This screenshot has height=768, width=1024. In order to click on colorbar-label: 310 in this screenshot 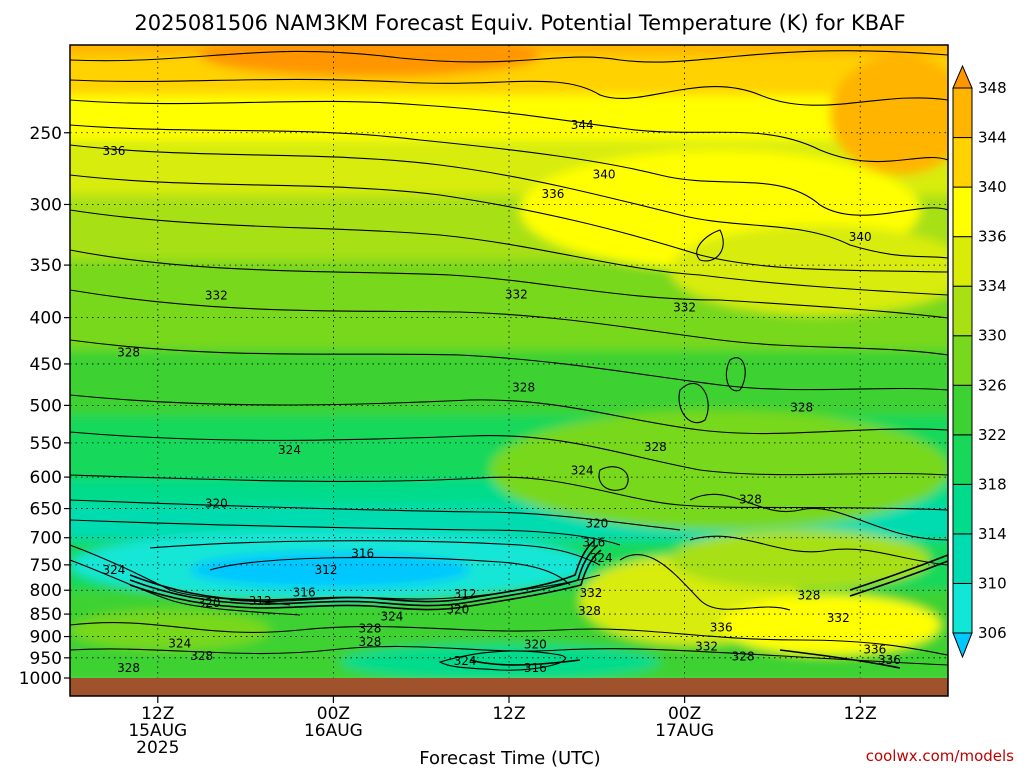, I will do `click(992, 583)`.